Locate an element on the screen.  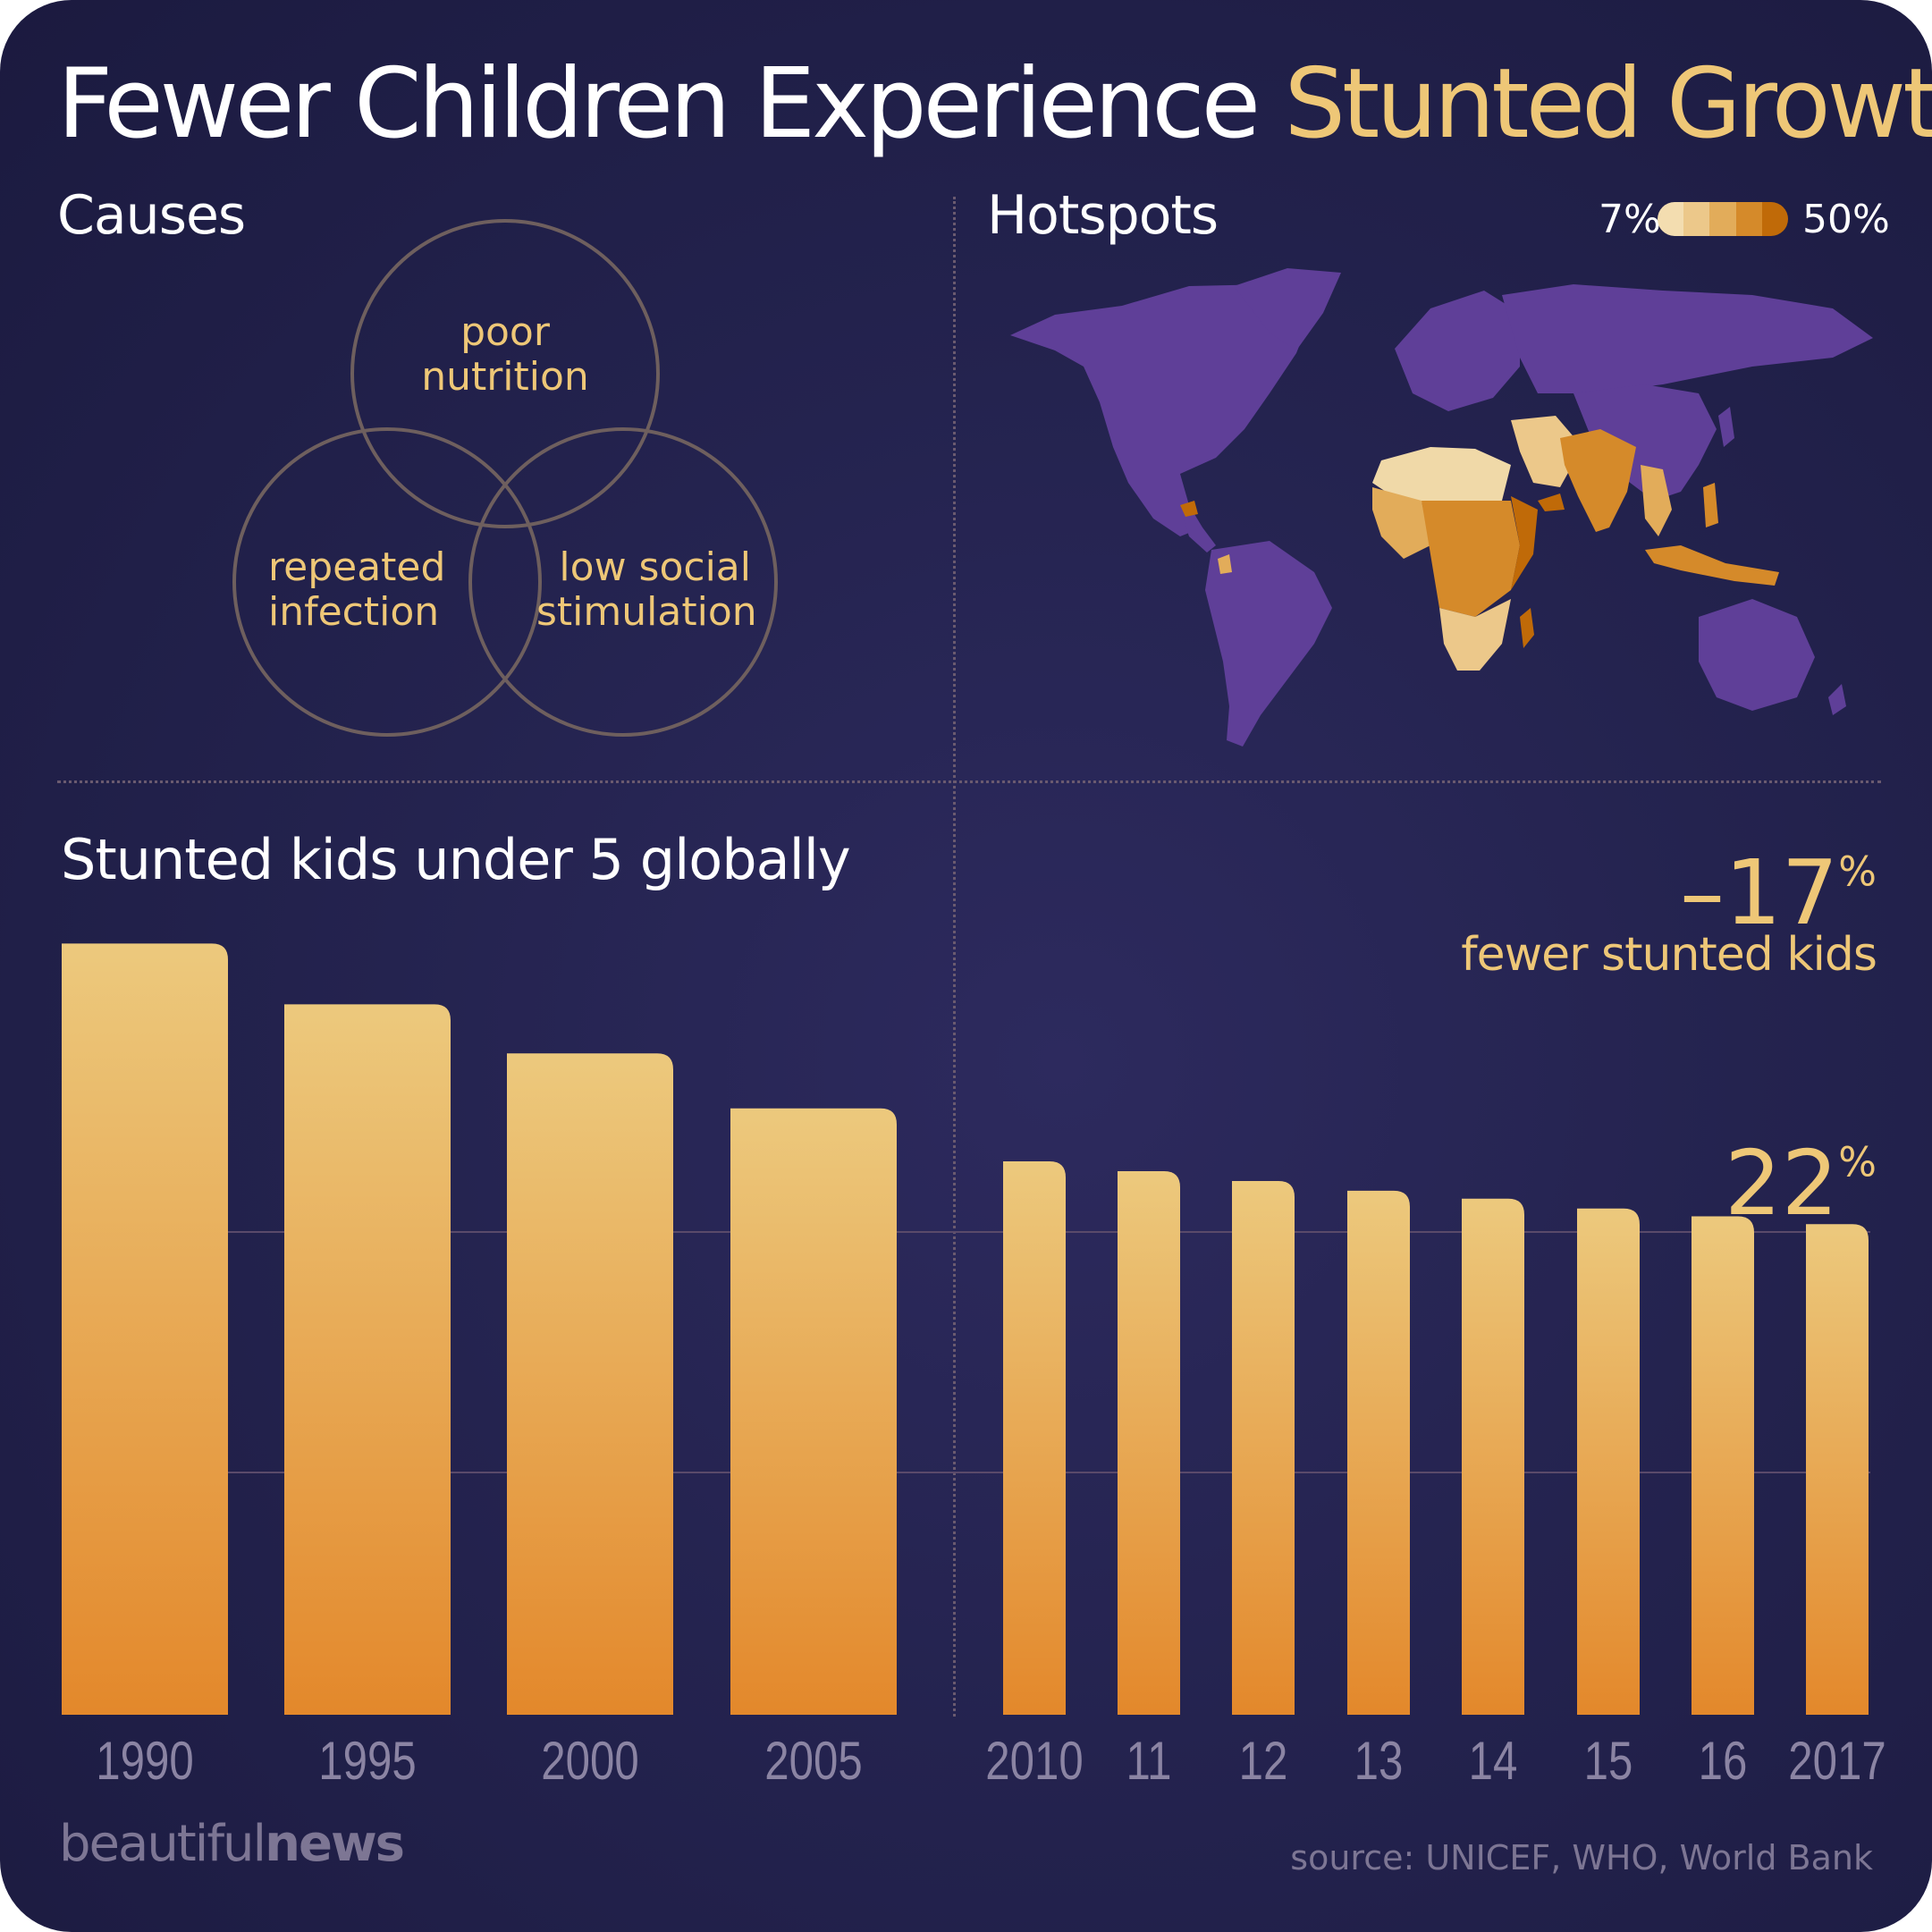
stat-percent-change: –17% is located at coordinates (1778, 892).